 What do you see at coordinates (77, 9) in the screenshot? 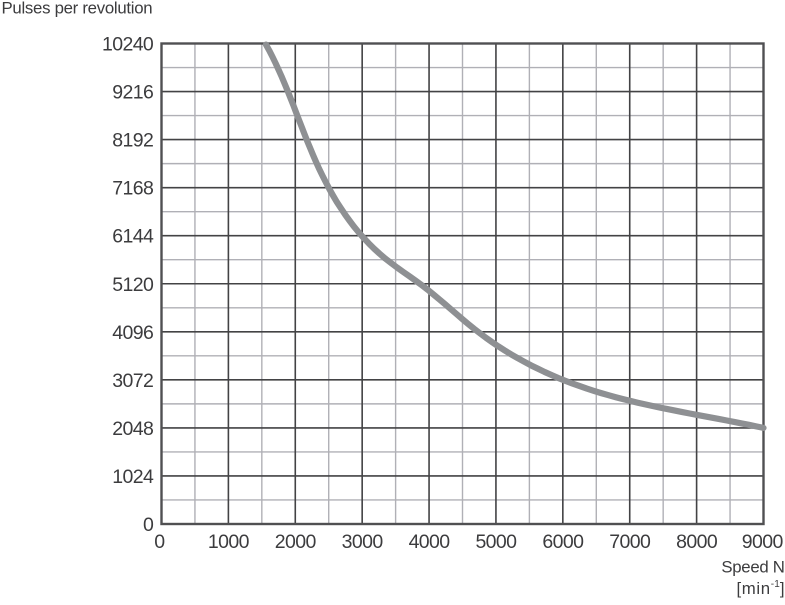
I see `svg-text: Pulses per revolution` at bounding box center [77, 9].